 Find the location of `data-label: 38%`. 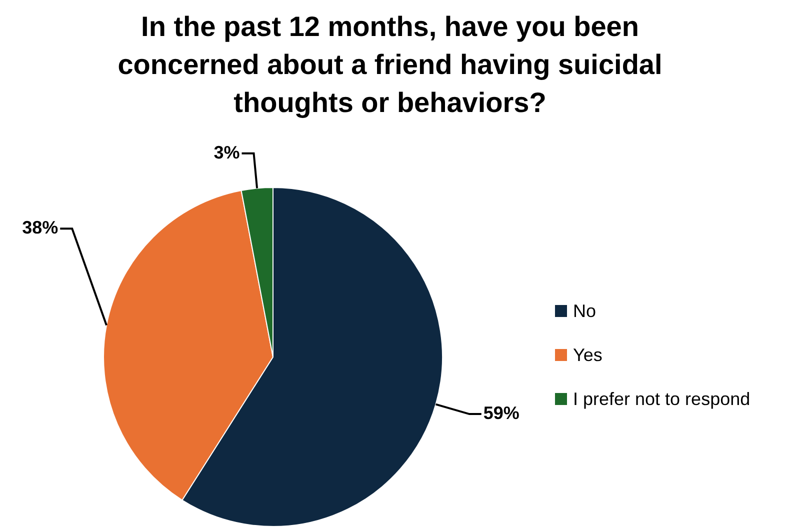

data-label: 38% is located at coordinates (40, 228).